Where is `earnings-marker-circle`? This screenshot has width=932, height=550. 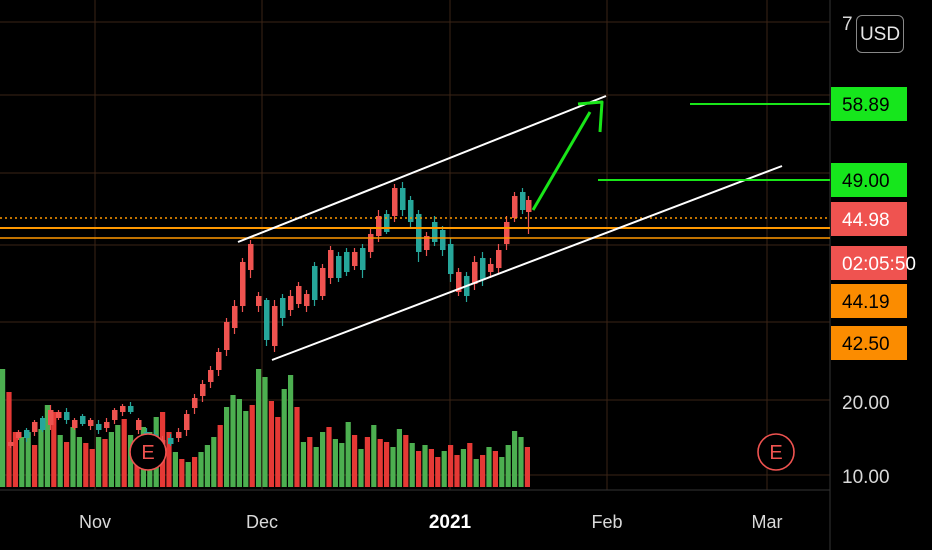
earnings-marker-circle is located at coordinates (148, 452).